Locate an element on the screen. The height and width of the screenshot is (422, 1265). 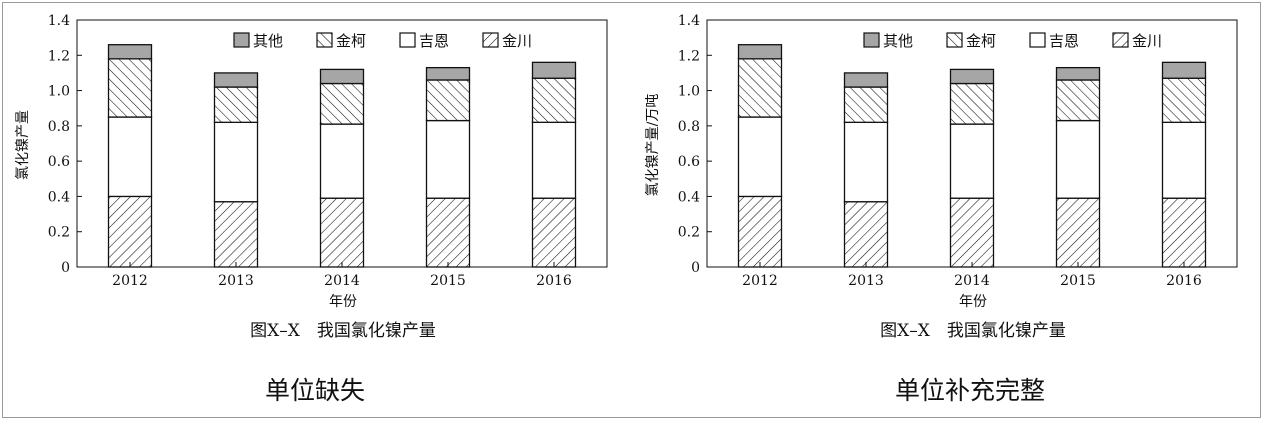
panel-note: 单位补充完整 is located at coordinates (970, 390).